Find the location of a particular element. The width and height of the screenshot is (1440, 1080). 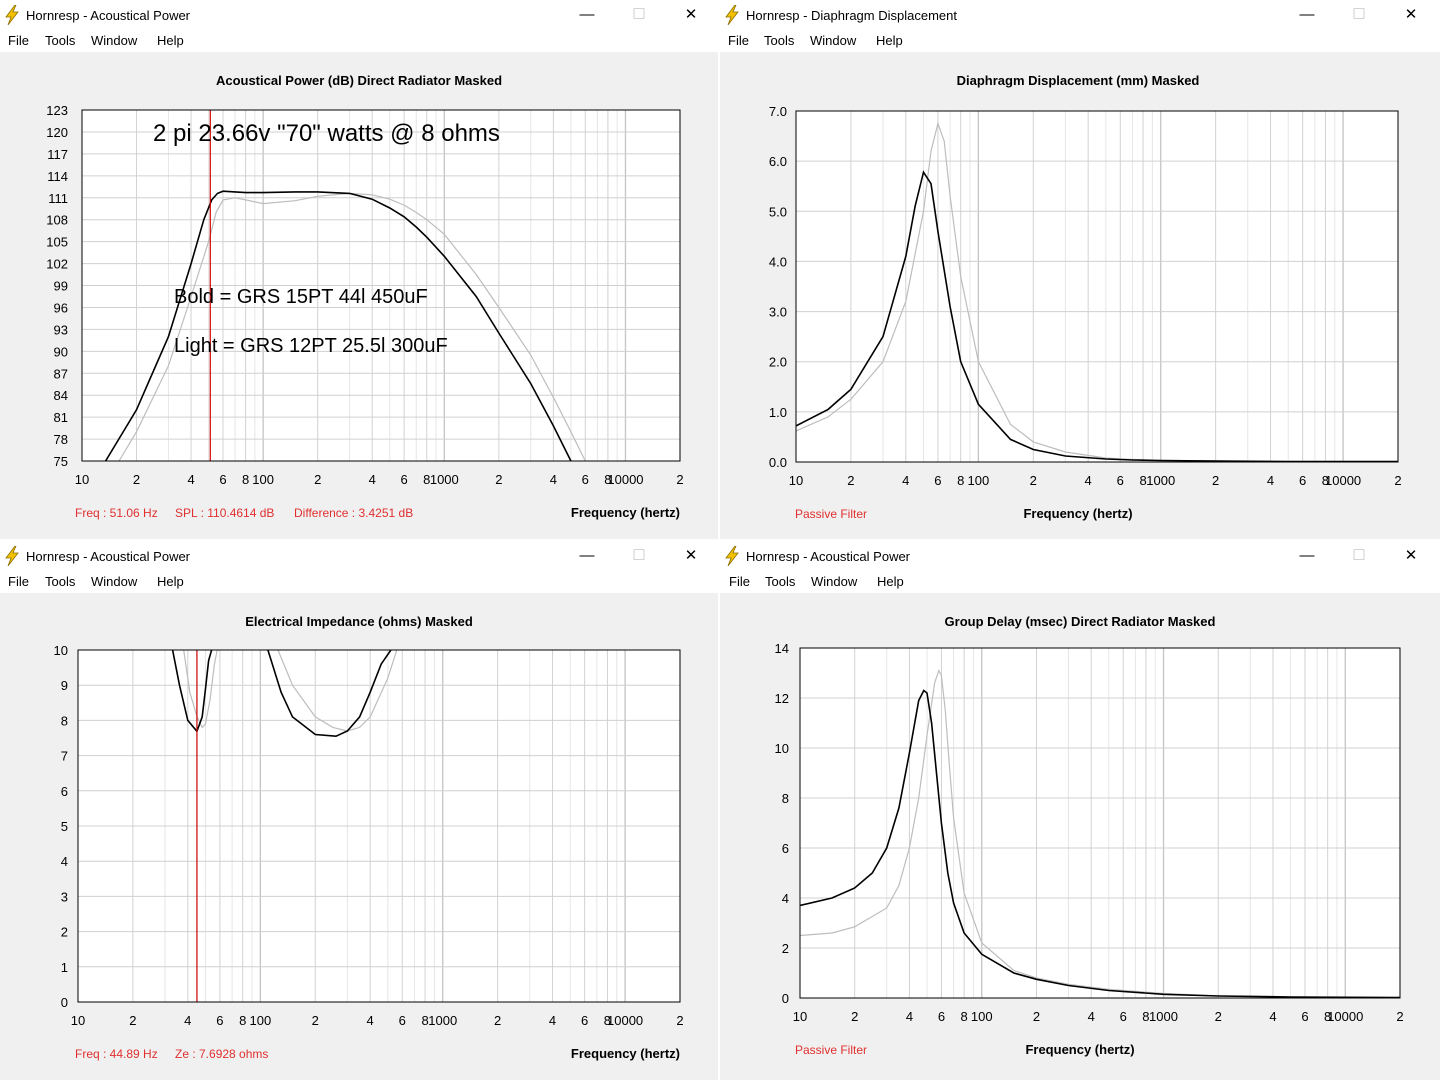

x-tick-label: 10000 is located at coordinates (1345, 1016).